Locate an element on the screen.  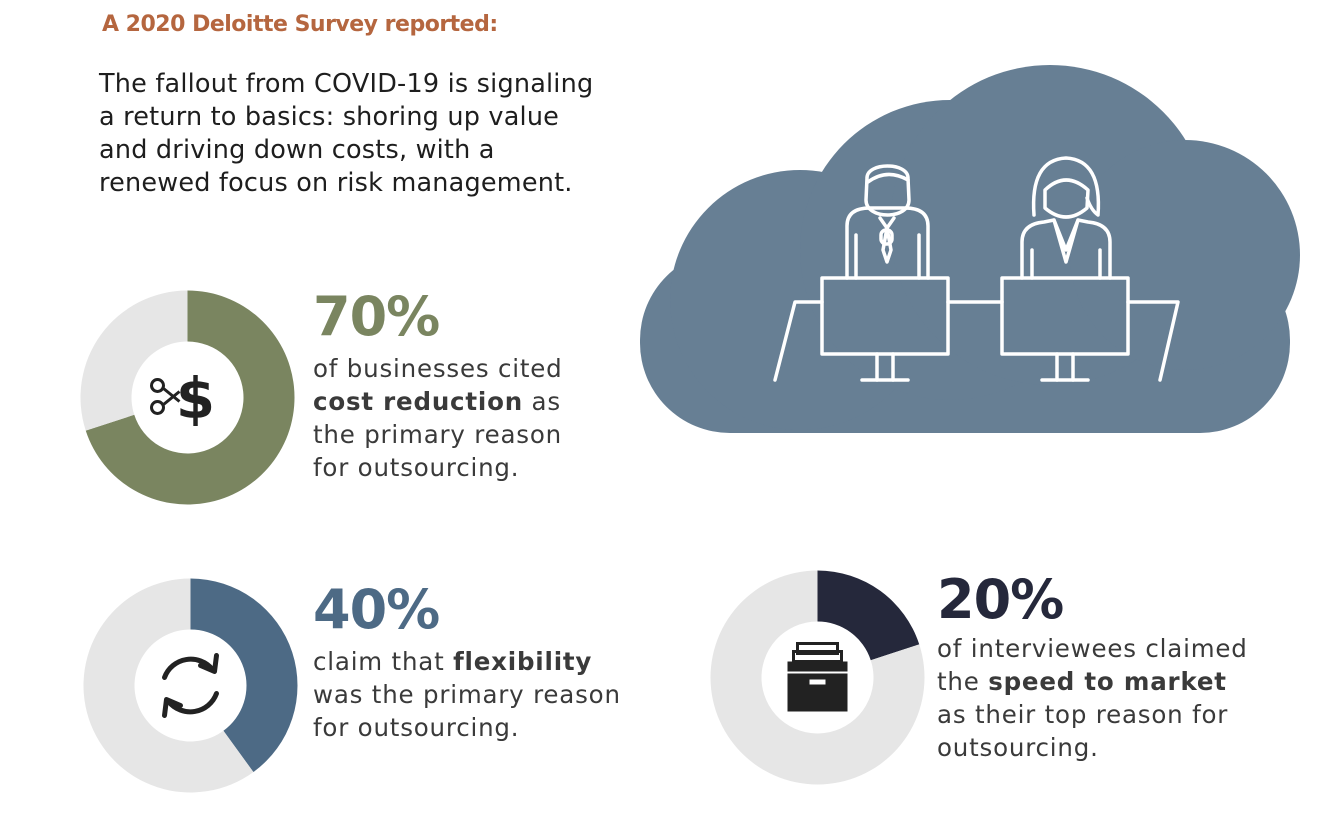
donut-chart-cost: $ is located at coordinates (187, 397).